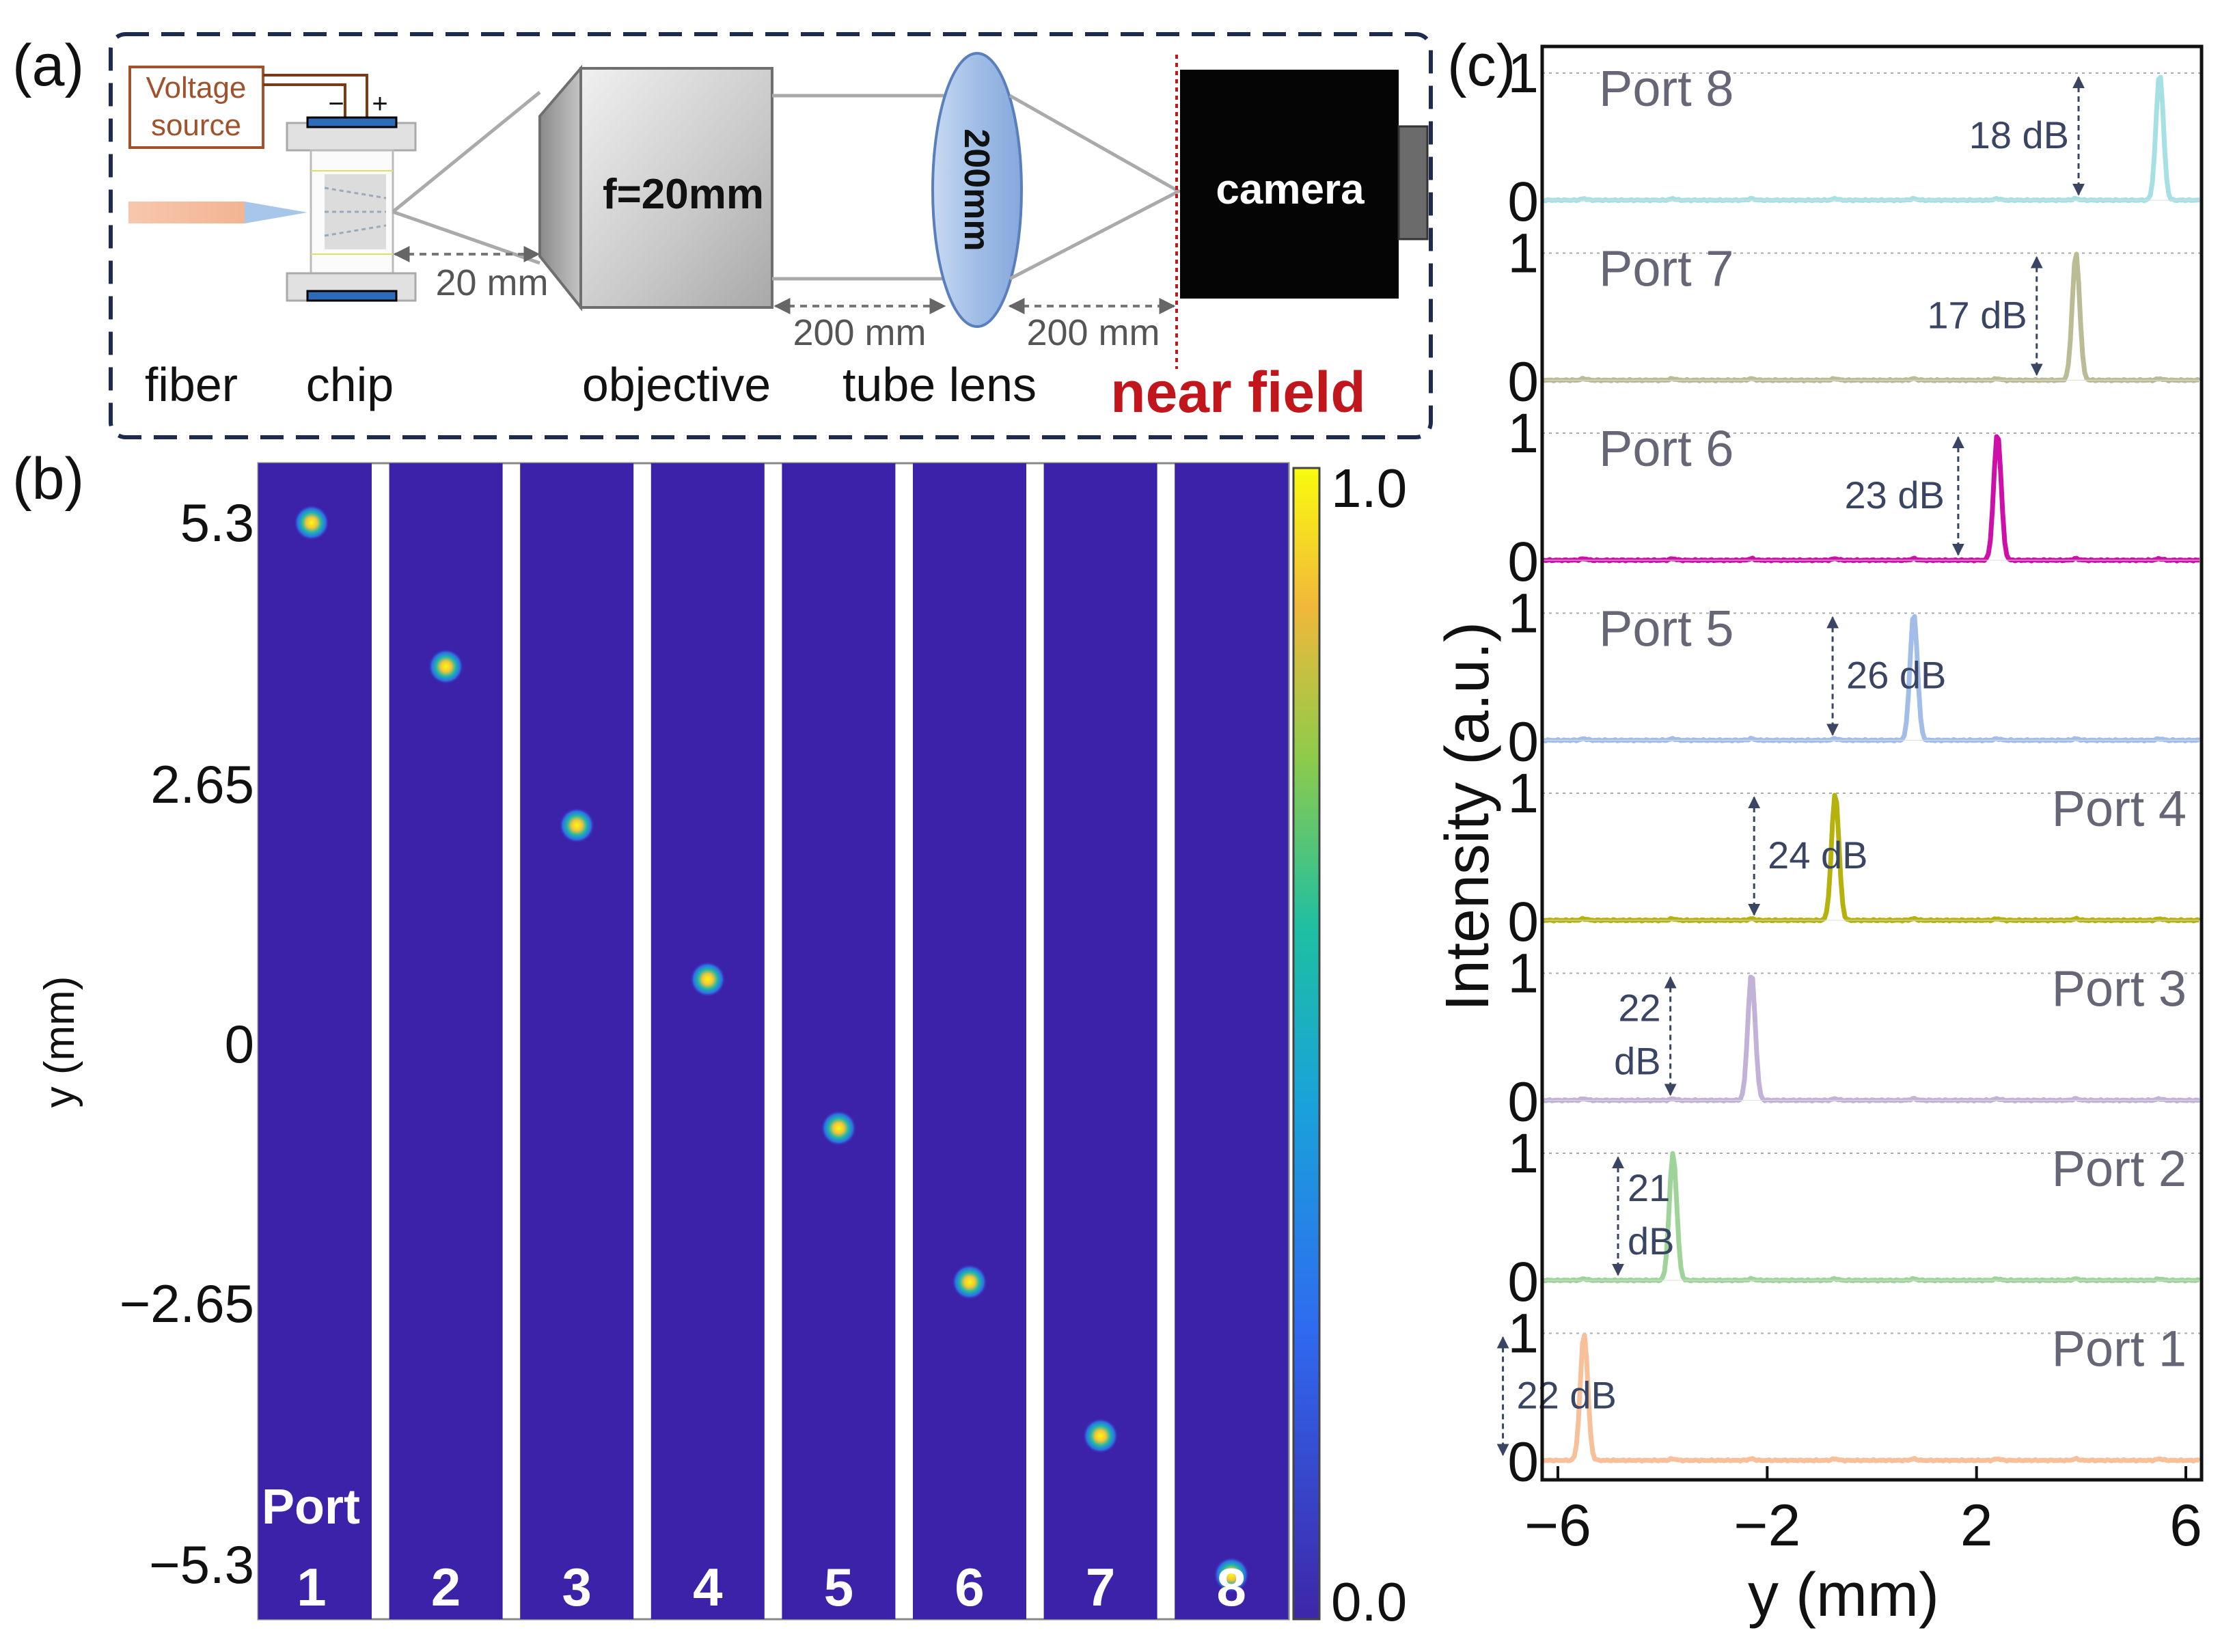 This screenshot has height=1652, width=2220. Describe the element at coordinates (380, 104) in the screenshot. I see `plus-sign: +` at that location.